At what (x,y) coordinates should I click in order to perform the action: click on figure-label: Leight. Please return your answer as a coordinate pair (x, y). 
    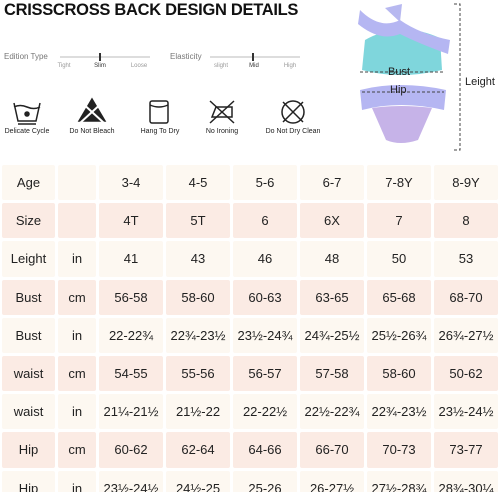
    Looking at the image, I should click on (480, 82).